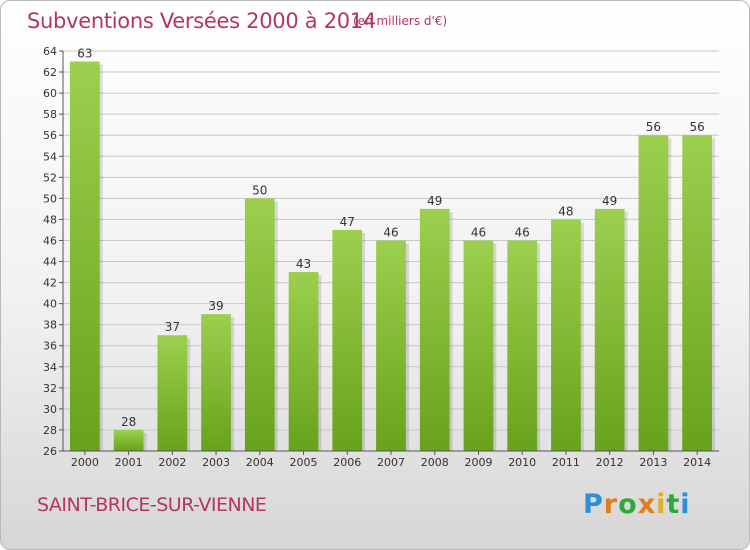  What do you see at coordinates (50, 72) in the screenshot?
I see `y-tick-label: 62` at bounding box center [50, 72].